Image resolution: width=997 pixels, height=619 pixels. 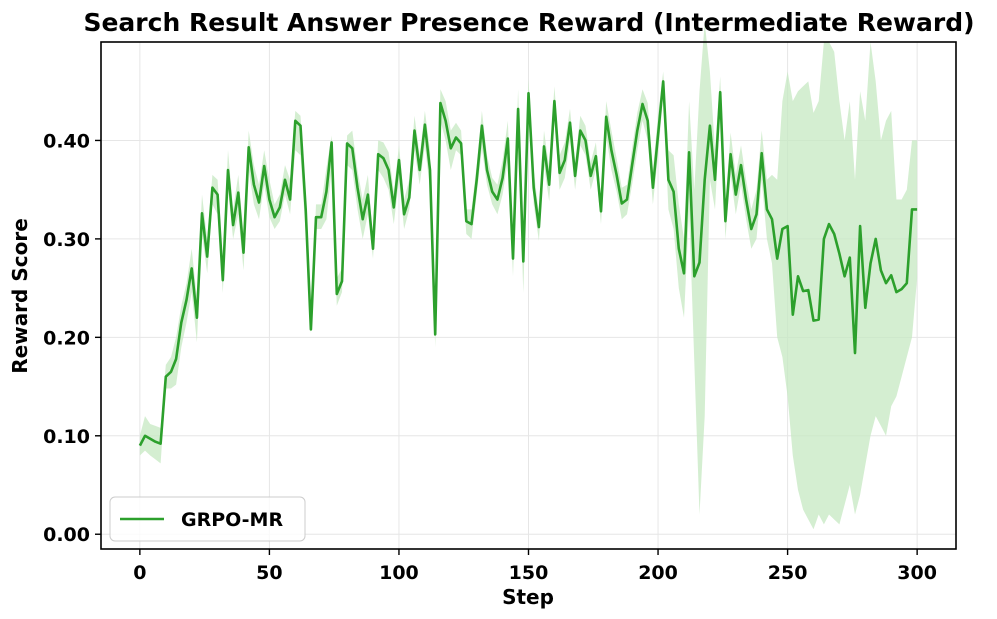 What do you see at coordinates (788, 573) in the screenshot?
I see `x-tick-label: 250` at bounding box center [788, 573].